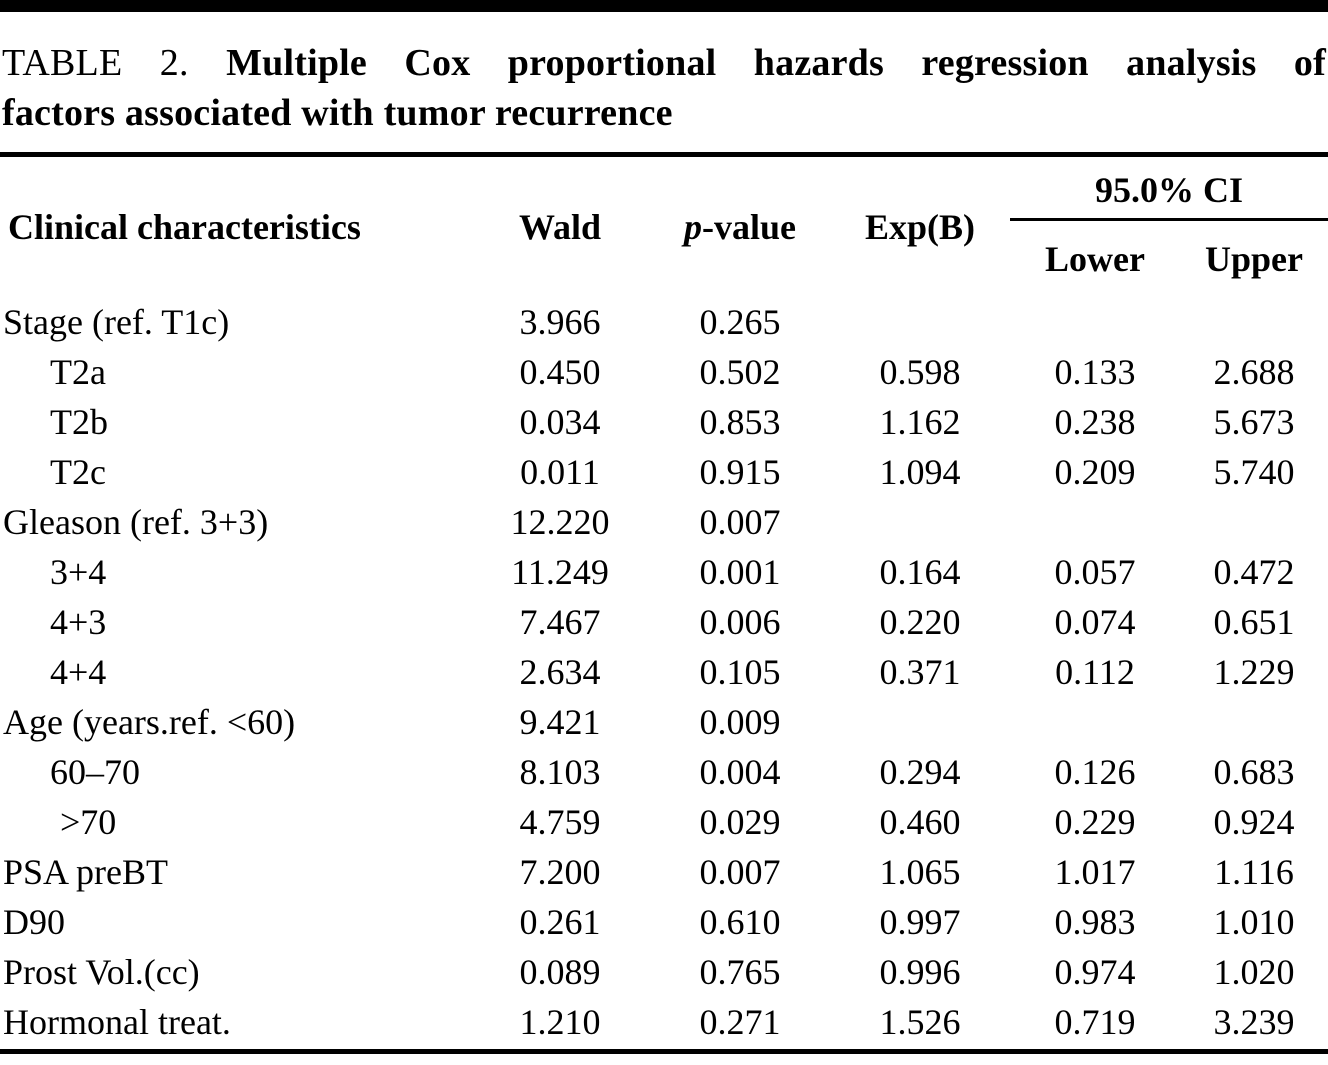  What do you see at coordinates (560, 422) in the screenshot?
I see `cell-wald: 0.034` at bounding box center [560, 422].